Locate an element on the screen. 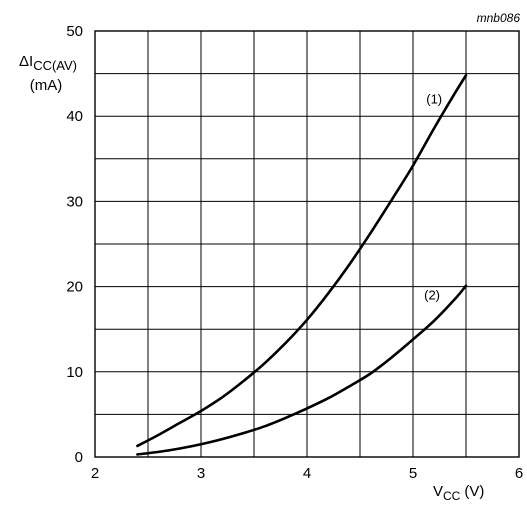 This screenshot has width=527, height=512. x-axis-label: VCC (V) is located at coordinates (458, 493).